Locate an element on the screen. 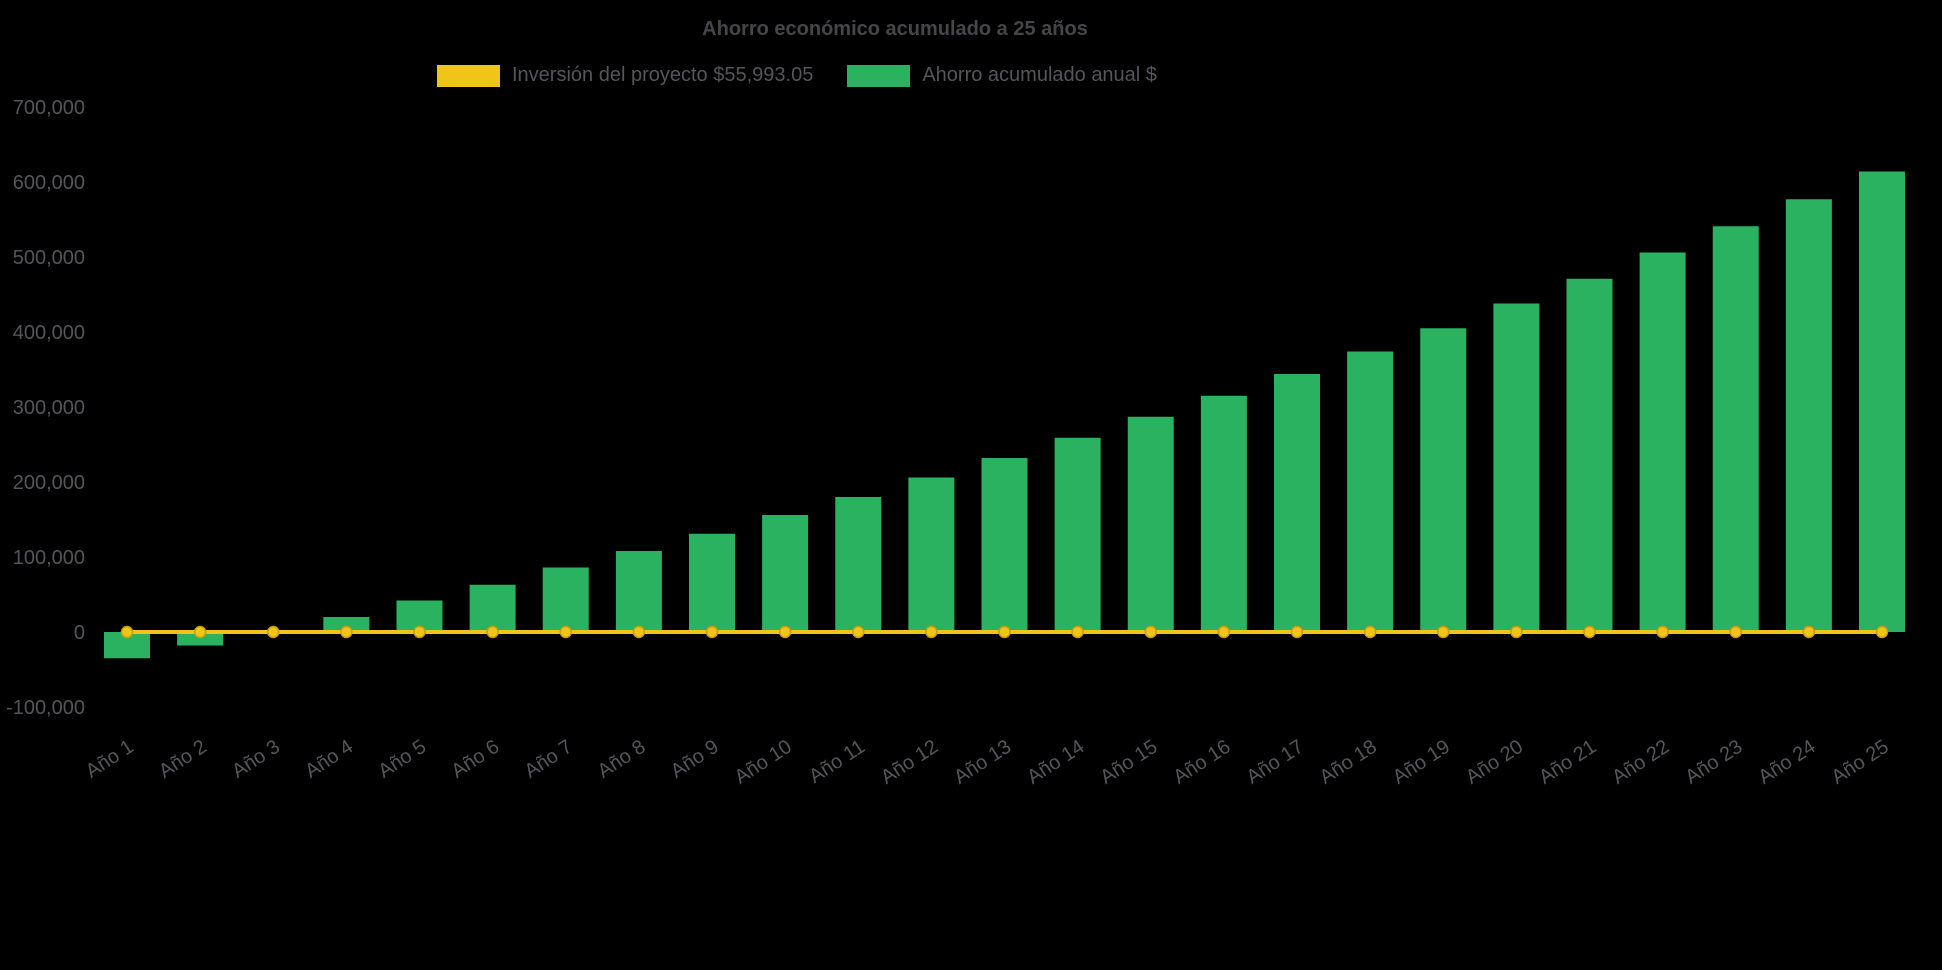  bar-año-2 is located at coordinates (200, 639).